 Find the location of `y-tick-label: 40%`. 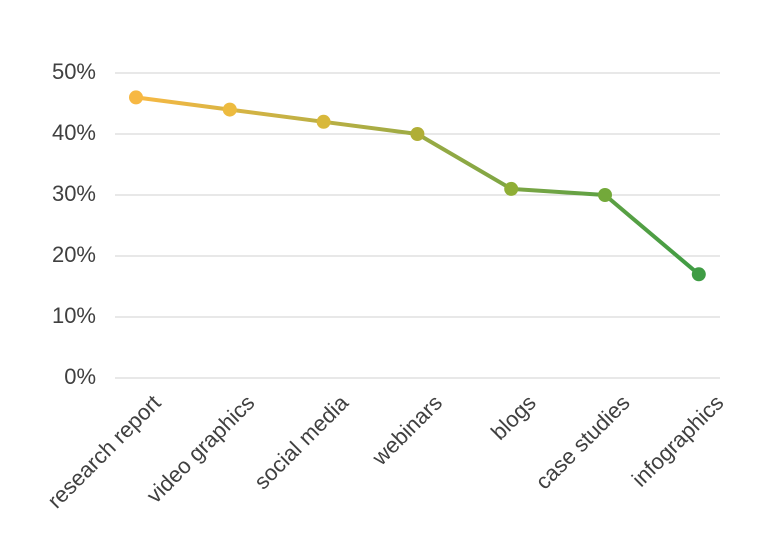

y-tick-label: 40% is located at coordinates (74, 132).